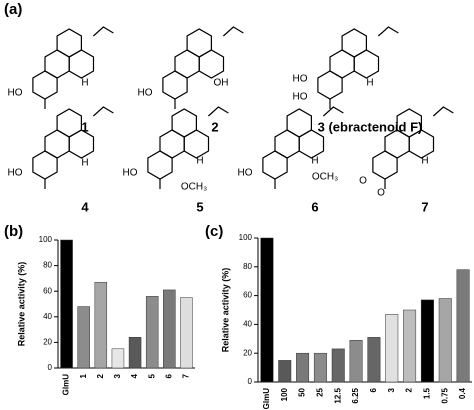  I want to click on x-tick-label: 0.75, so click(444, 395).